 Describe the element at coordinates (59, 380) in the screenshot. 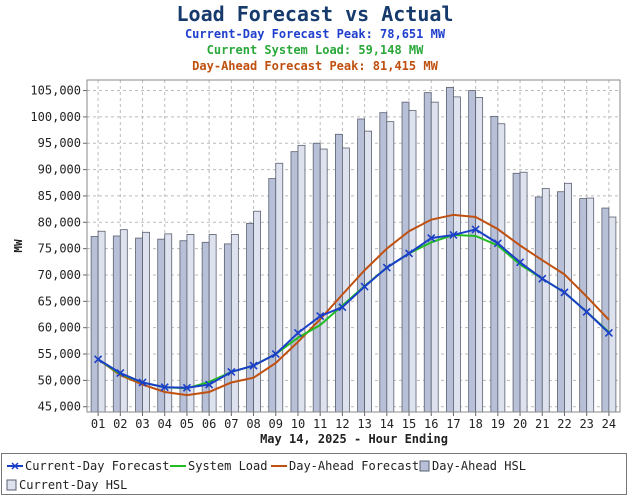

I see `y-tick-label: 50,000` at that location.